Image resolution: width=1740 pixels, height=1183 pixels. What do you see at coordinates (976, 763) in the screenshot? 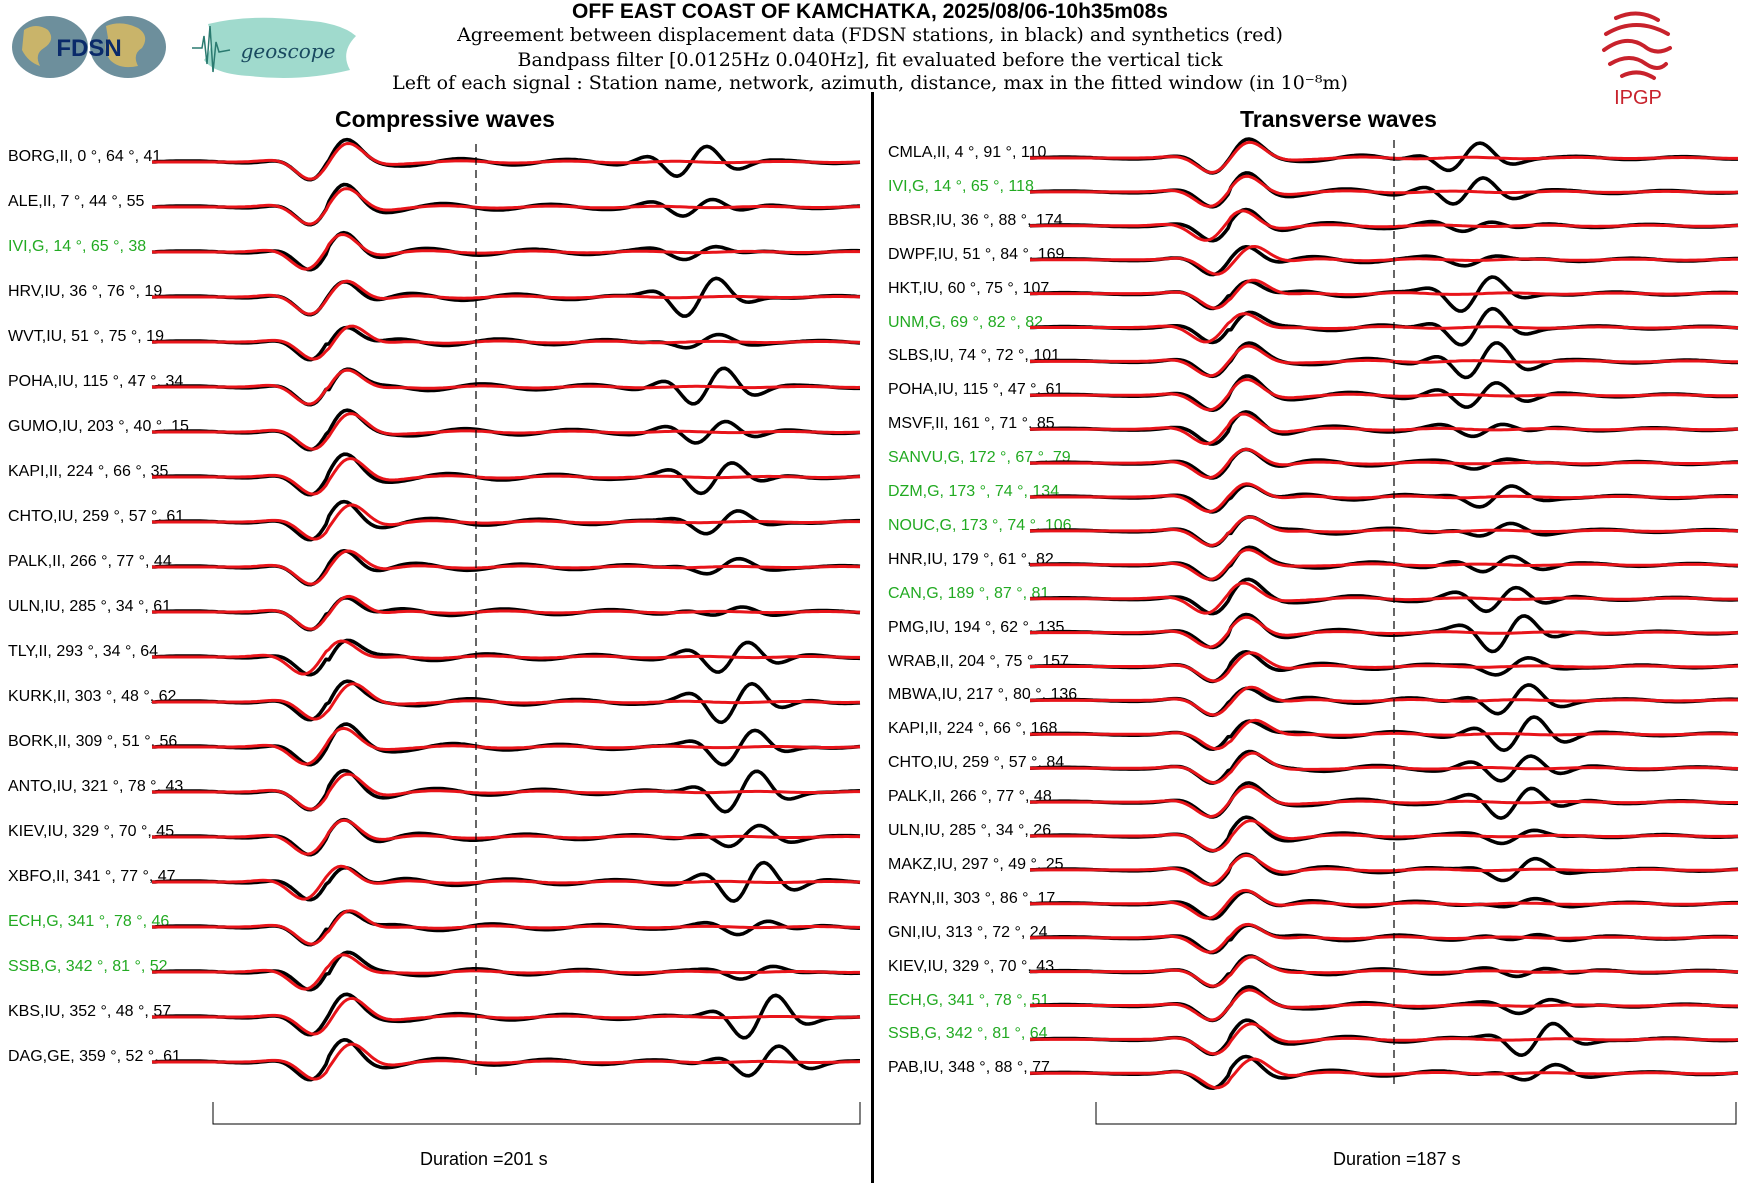
I see `station-label: CHTO,IU, 259 °, 57 °, 84` at bounding box center [976, 763].